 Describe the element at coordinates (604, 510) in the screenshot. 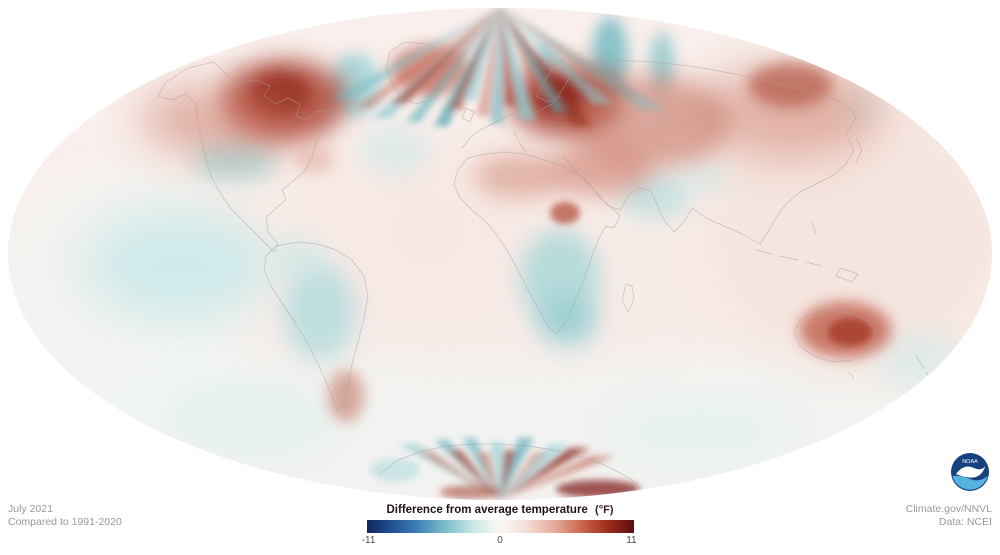

I see `legend-unit: (°F)` at that location.